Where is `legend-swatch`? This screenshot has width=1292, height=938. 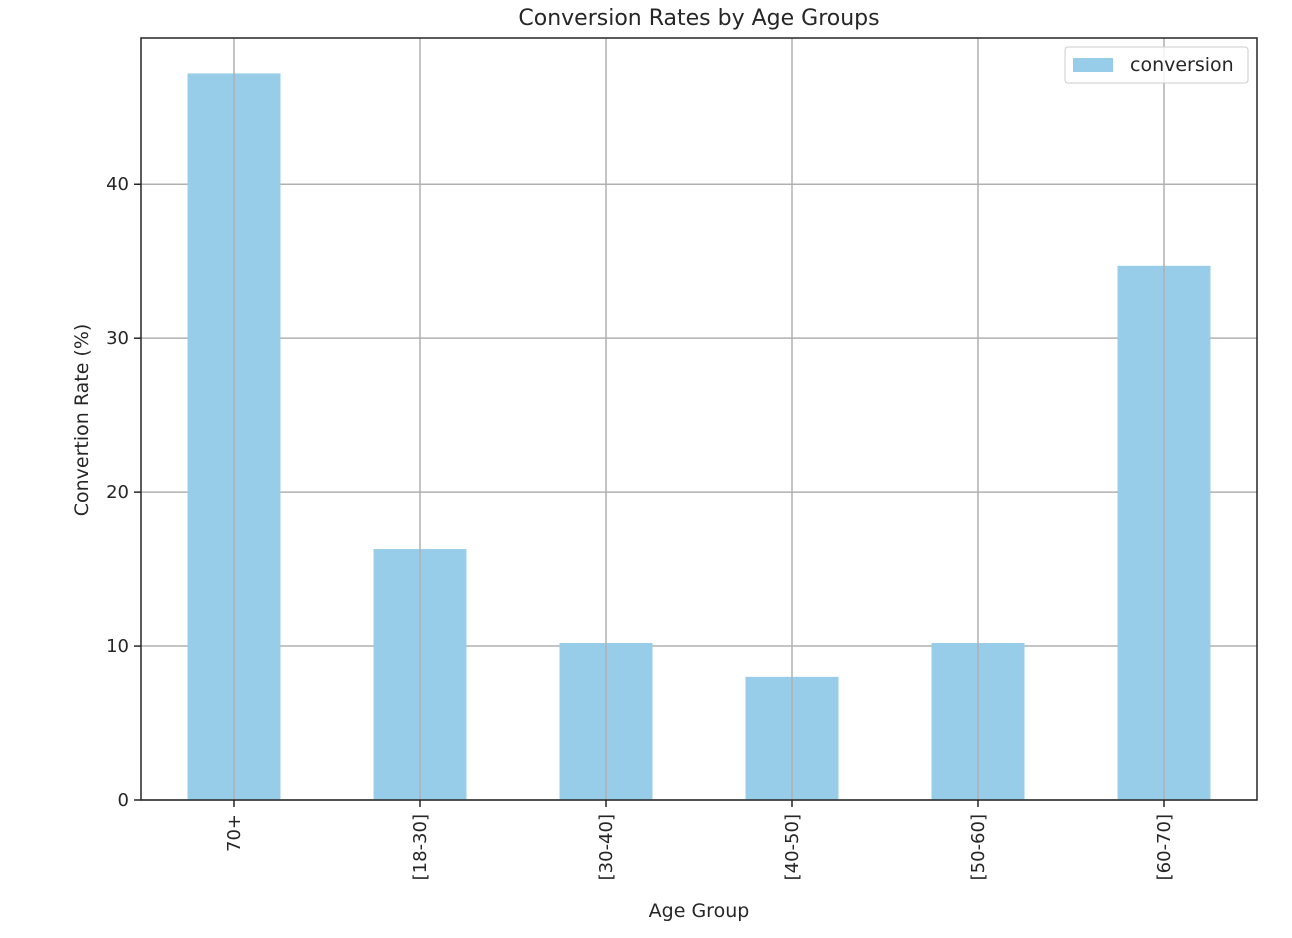
legend-swatch is located at coordinates (1093, 65).